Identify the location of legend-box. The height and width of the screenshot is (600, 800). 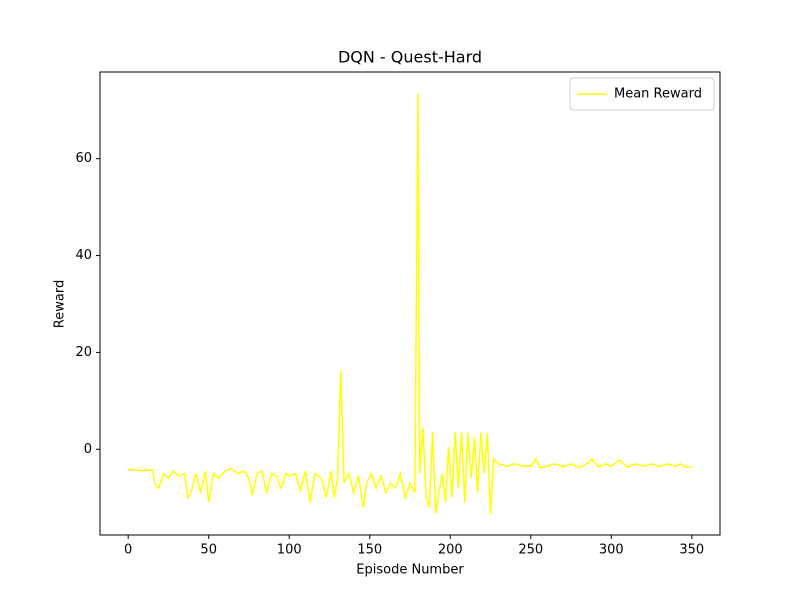
(642, 94).